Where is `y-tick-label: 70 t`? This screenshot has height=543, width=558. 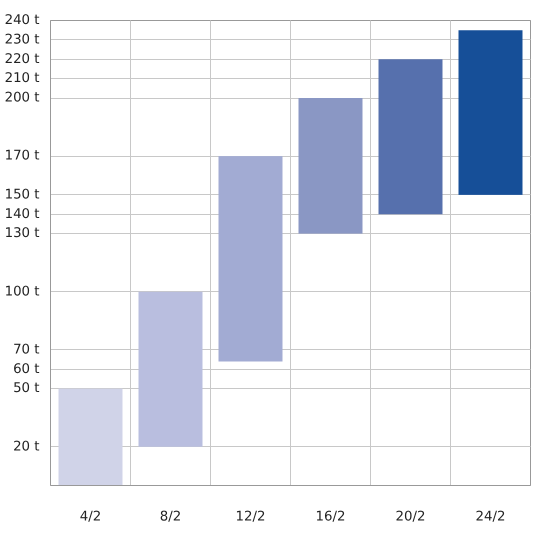 y-tick-label: 70 t is located at coordinates (26, 350).